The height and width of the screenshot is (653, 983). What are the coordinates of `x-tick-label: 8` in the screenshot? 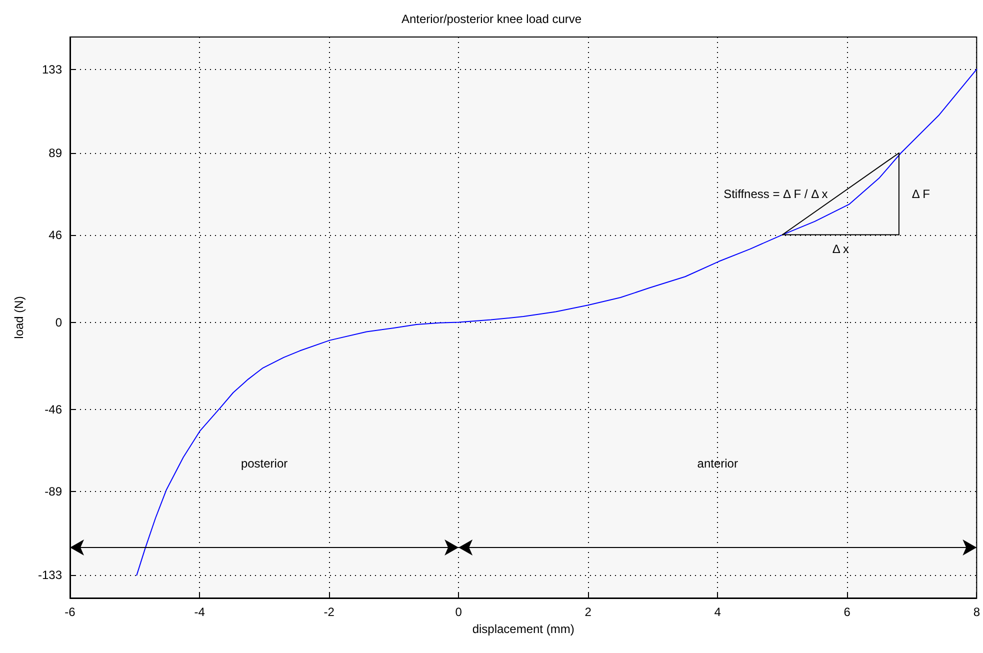 It's located at (976, 612).